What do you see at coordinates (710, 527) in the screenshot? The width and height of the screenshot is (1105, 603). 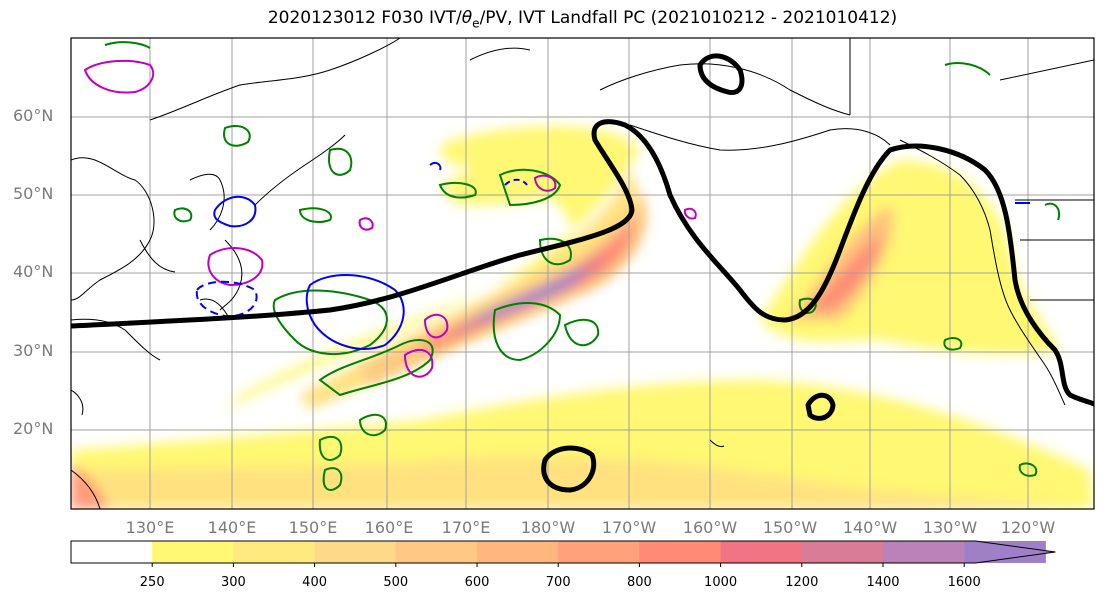 I see `lon-label-160w: 160°W` at bounding box center [710, 527].